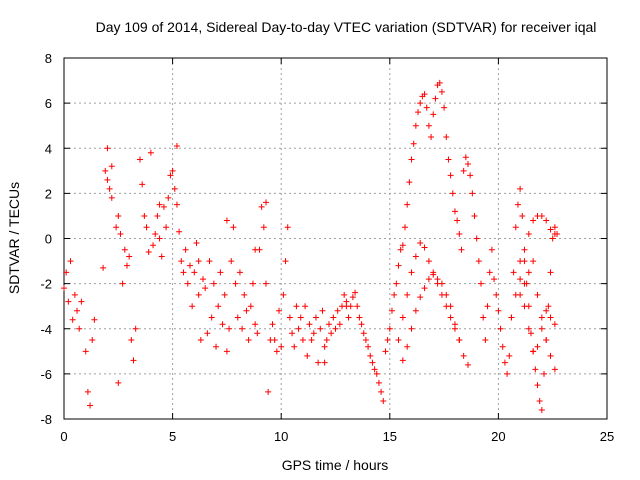 This screenshot has height=480, width=640. What do you see at coordinates (390, 436) in the screenshot?
I see `x-tick-label: 15` at bounding box center [390, 436].